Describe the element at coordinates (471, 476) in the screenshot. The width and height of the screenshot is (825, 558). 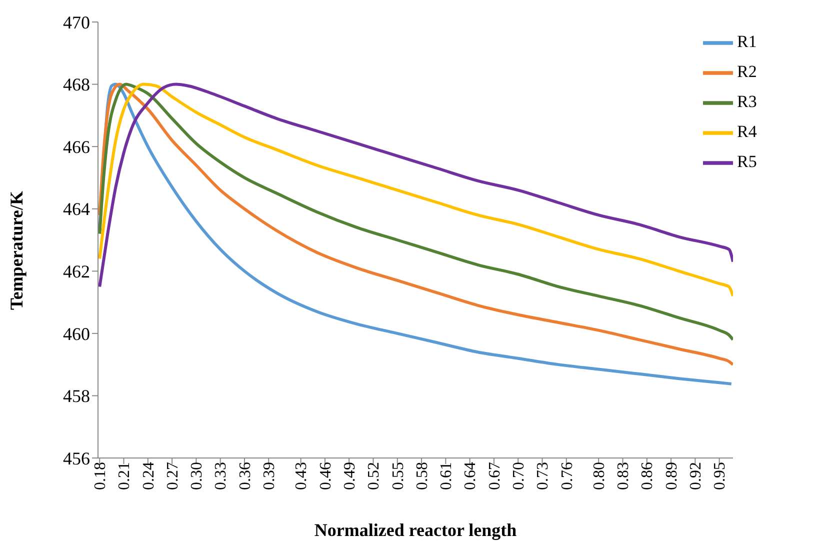
I see `x-tick-label: 0.64` at that location.